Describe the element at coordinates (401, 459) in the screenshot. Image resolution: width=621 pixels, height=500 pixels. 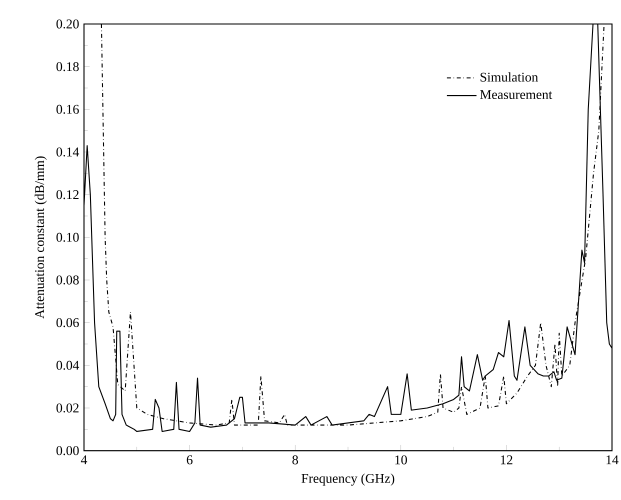
I see `x-tick-label: 10` at that location.